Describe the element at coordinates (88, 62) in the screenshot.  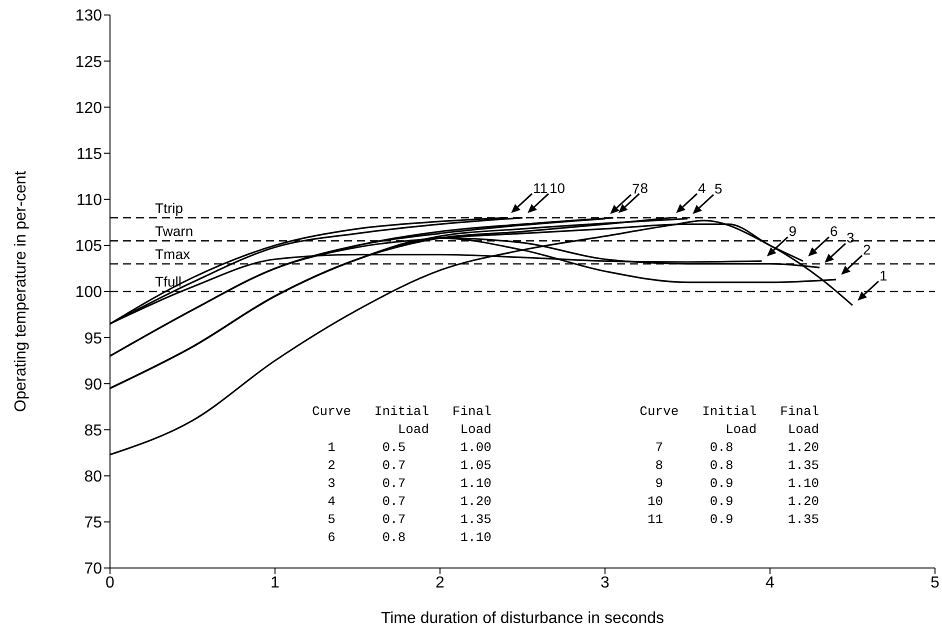
I see `y-tick-label: 125` at that location.